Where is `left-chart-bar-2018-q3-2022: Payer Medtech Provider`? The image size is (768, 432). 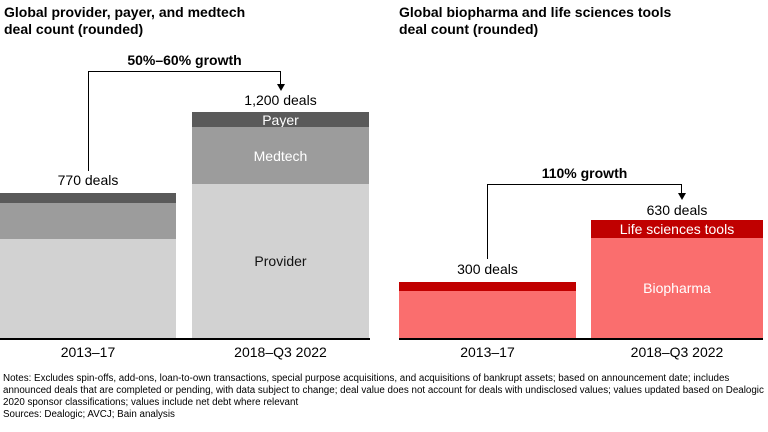 left-chart-bar-2018-q3-2022: Payer Medtech Provider is located at coordinates (280, 225).